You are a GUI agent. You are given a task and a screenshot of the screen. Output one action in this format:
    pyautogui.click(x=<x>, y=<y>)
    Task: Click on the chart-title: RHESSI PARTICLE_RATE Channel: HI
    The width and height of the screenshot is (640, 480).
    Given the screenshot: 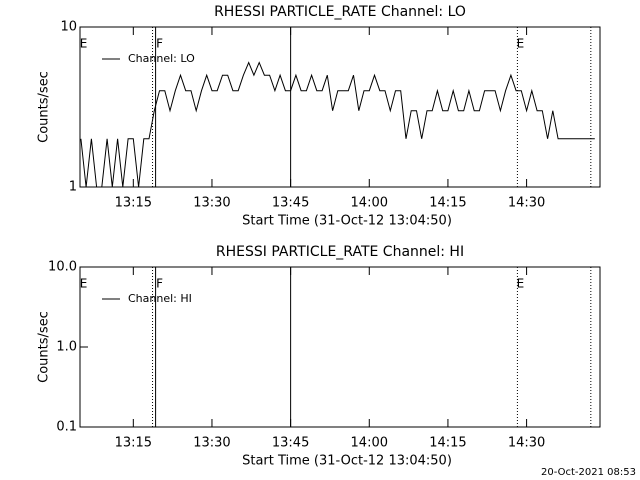 What is the action you would take?
    pyautogui.click(x=340, y=252)
    